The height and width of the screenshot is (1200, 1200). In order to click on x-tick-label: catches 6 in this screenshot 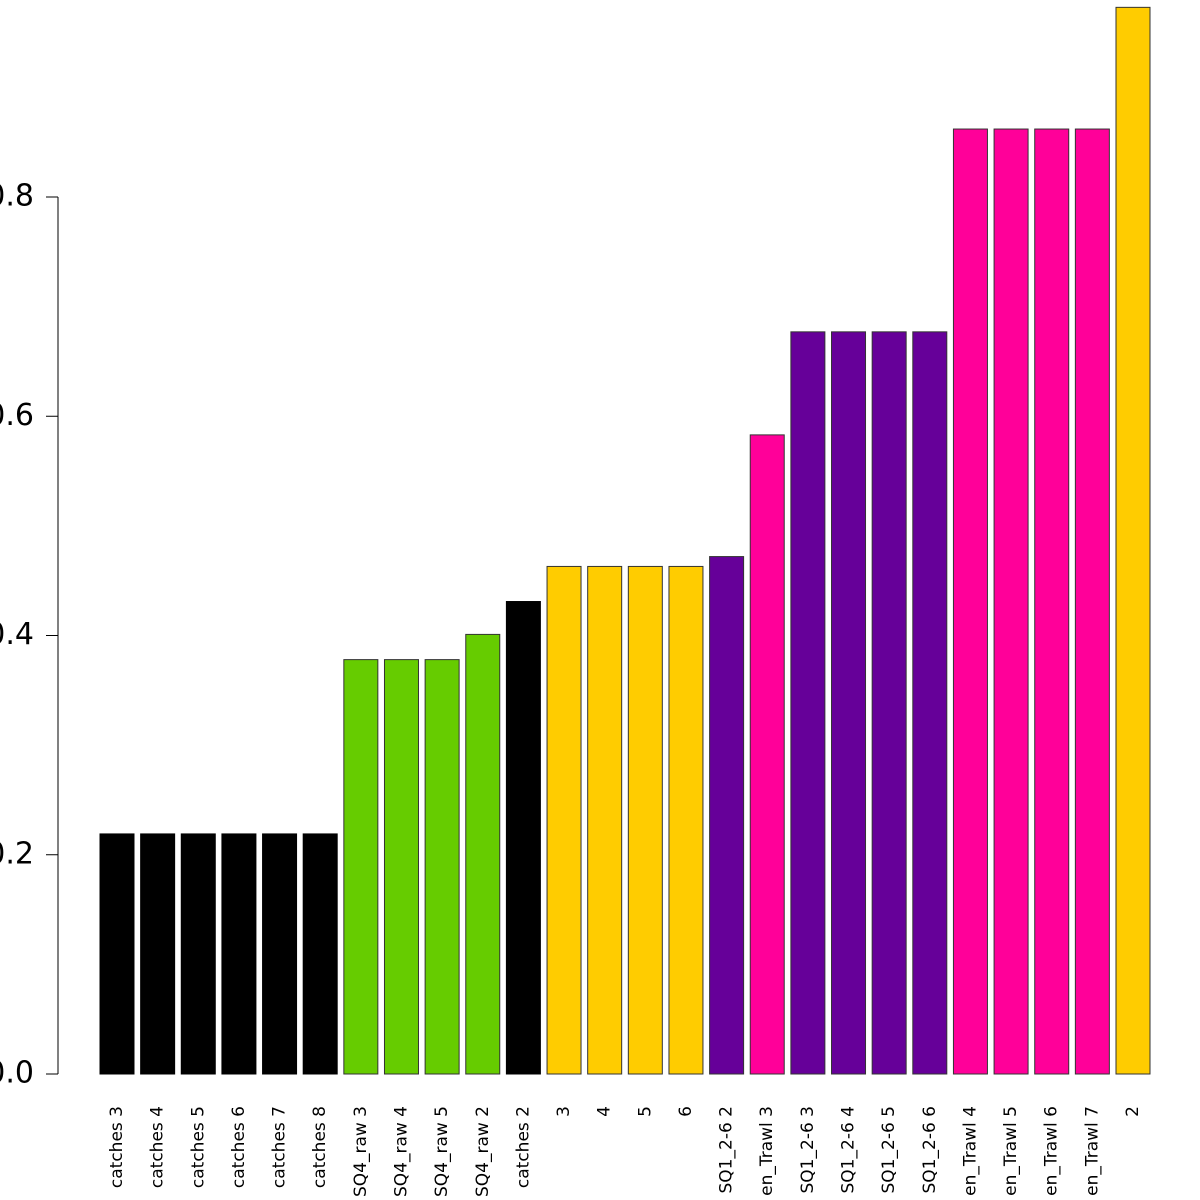, I will do `click(239, 1147)`.